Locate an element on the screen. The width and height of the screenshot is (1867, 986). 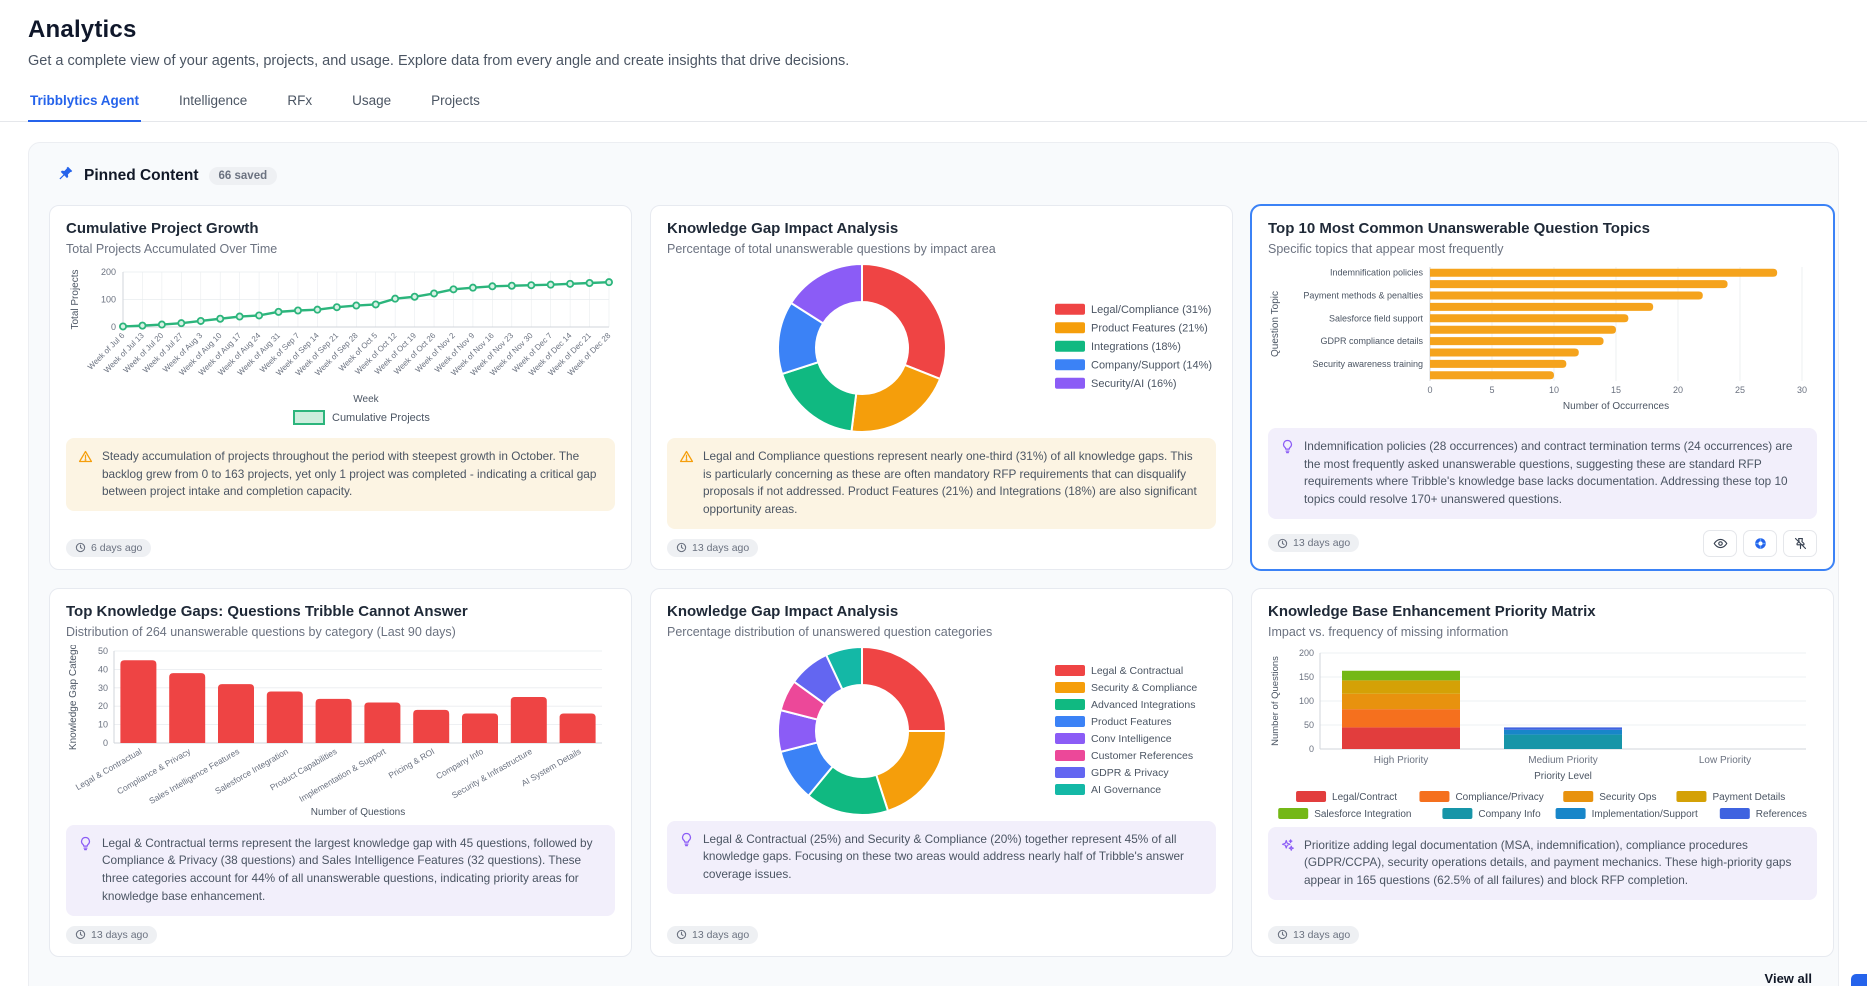
svg-text: AI Governance is located at coordinates (1126, 790).